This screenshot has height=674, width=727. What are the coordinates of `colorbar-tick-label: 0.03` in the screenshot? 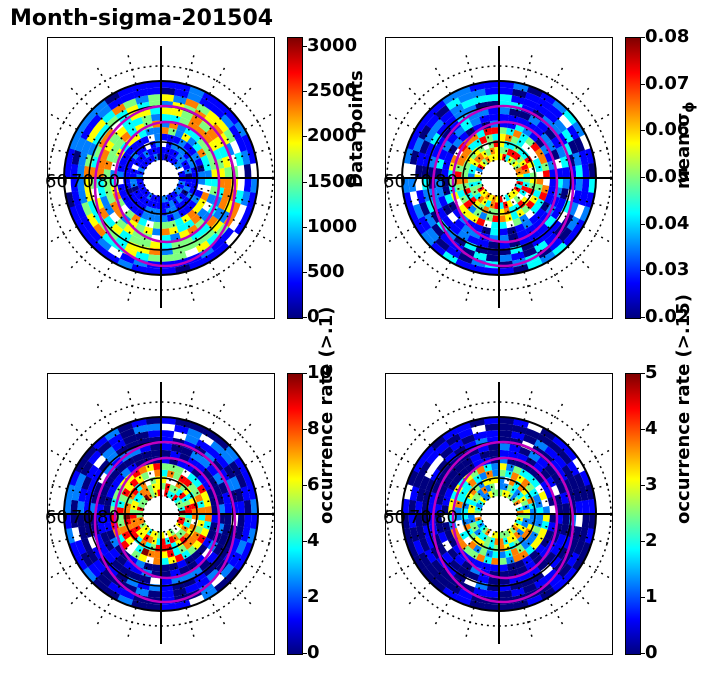 It's located at (667, 269).